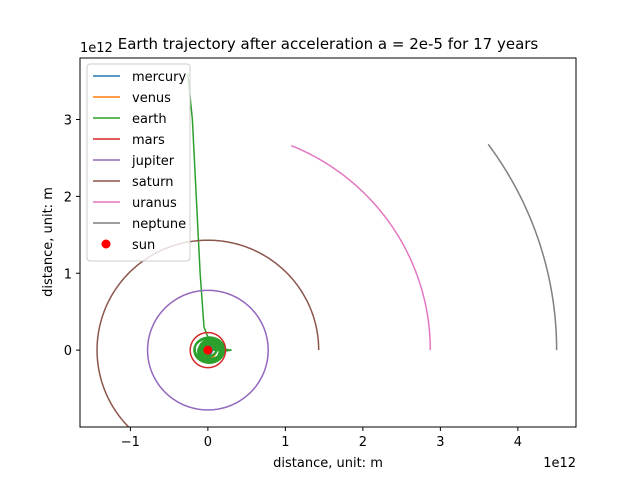 This screenshot has width=640, height=480. Describe the element at coordinates (130, 442) in the screenshot. I see `x-tick-label: −1` at that location.